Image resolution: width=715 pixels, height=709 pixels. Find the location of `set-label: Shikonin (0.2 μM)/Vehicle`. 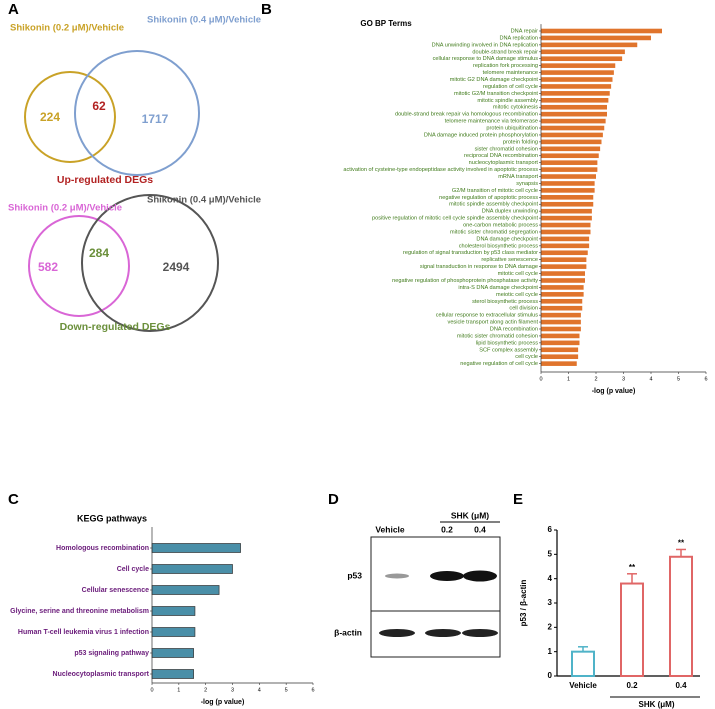

set-label: Shikonin (0.2 μM)/Vehicle is located at coordinates (65, 208).